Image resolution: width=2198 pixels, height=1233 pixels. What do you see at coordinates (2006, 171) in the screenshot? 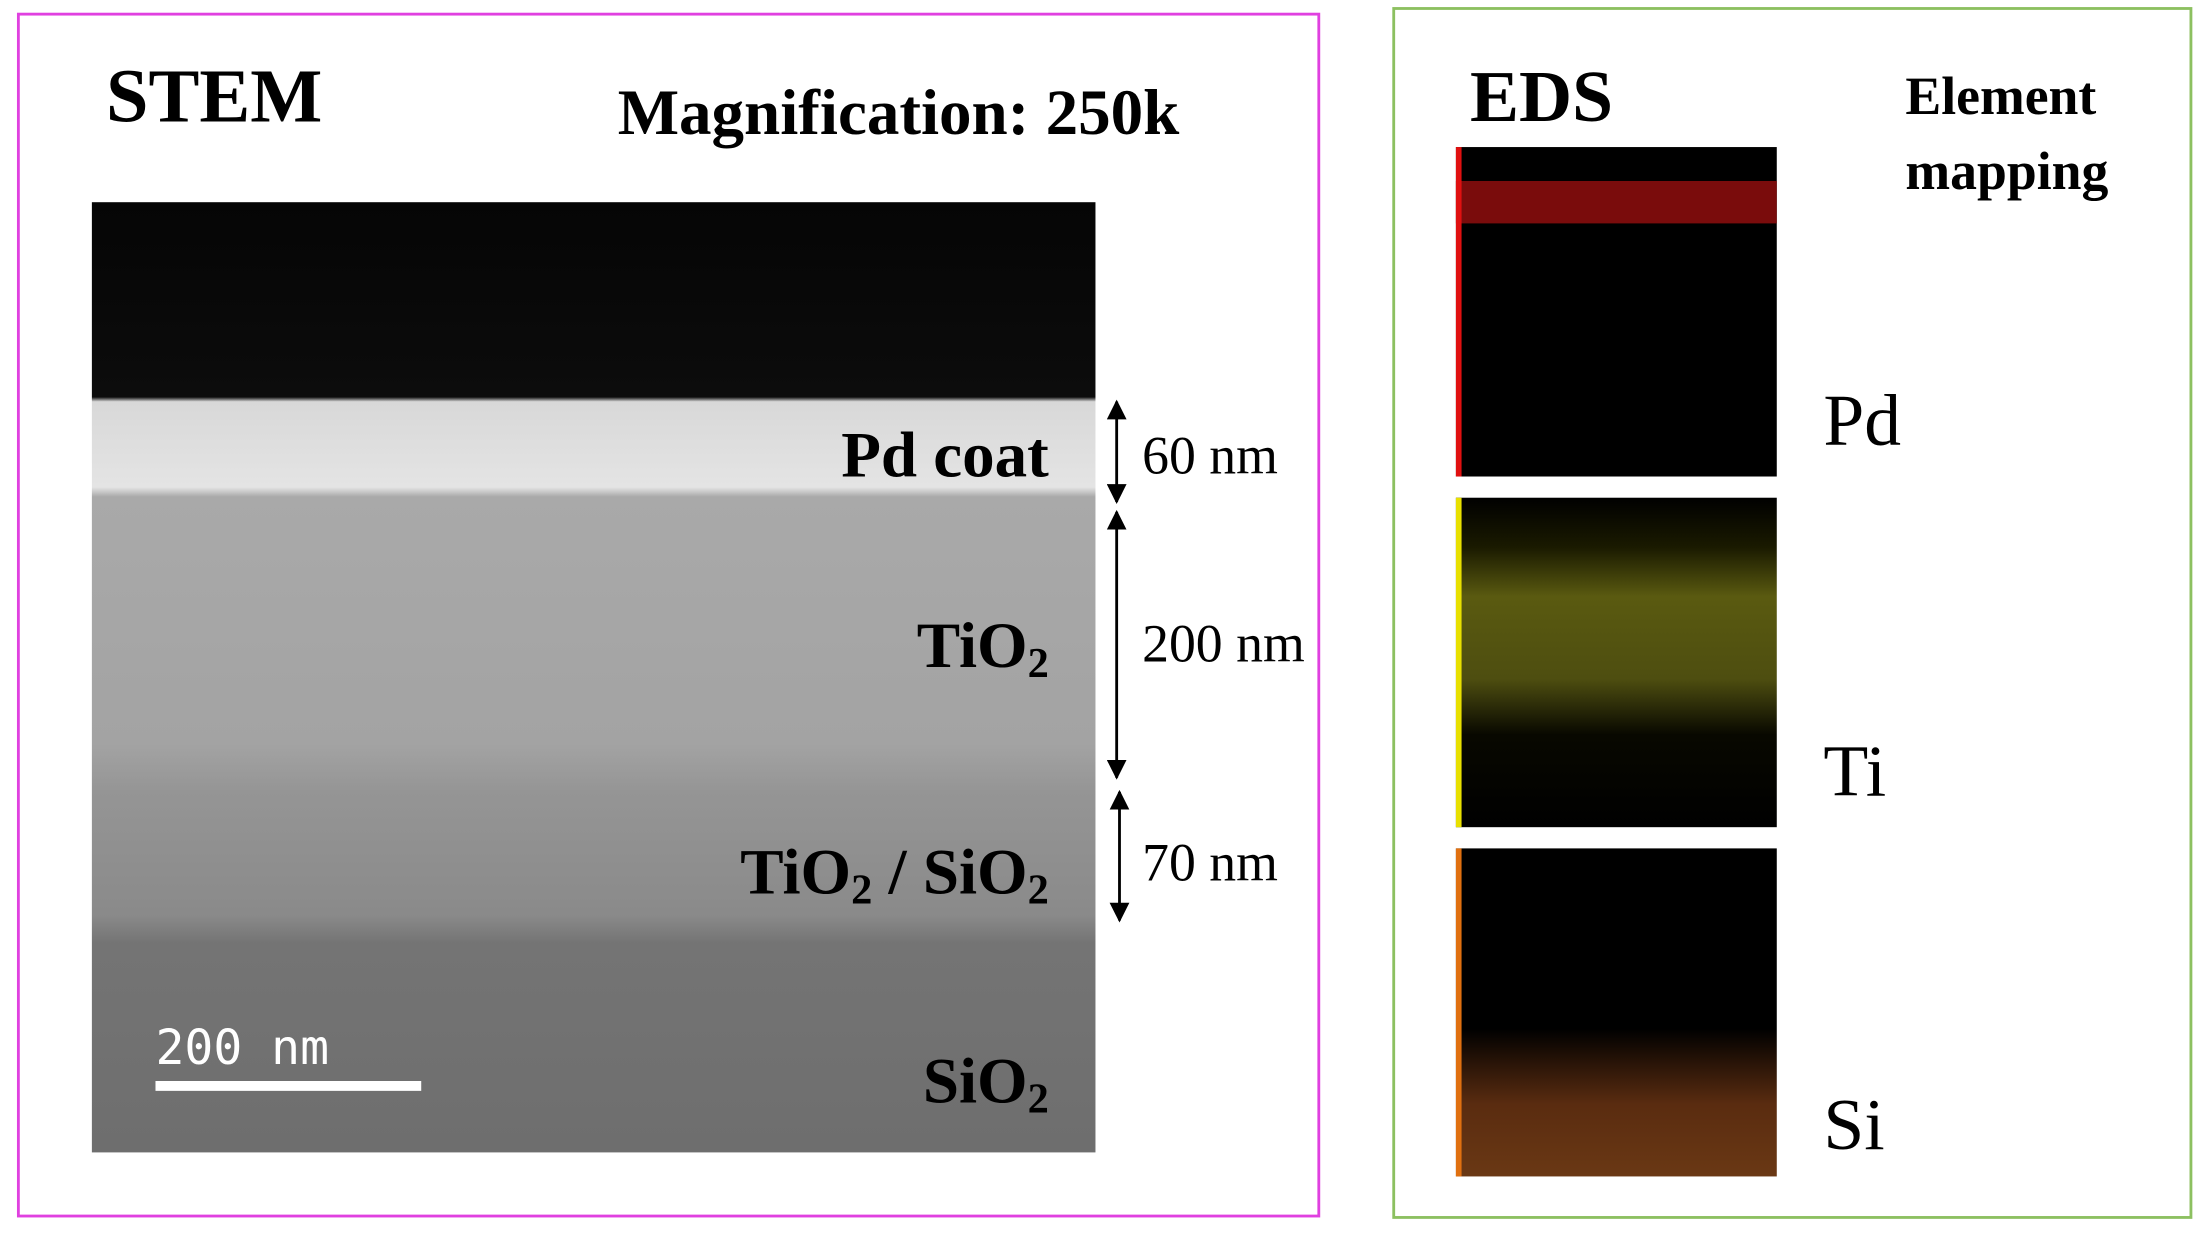
I see `eds-subtitle: mapping` at bounding box center [2006, 171].